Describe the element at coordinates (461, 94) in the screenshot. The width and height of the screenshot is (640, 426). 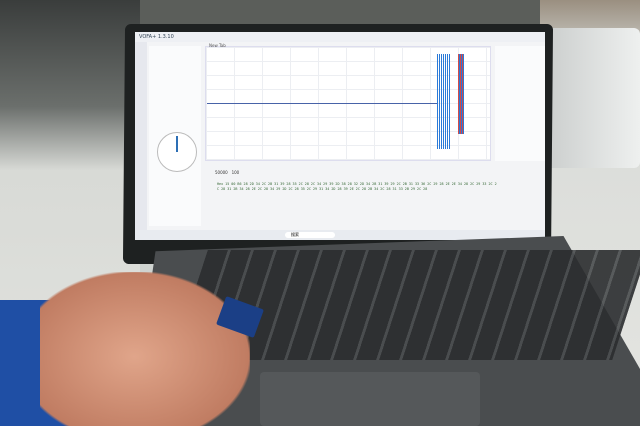
I see `waveform-burst-red` at that location.